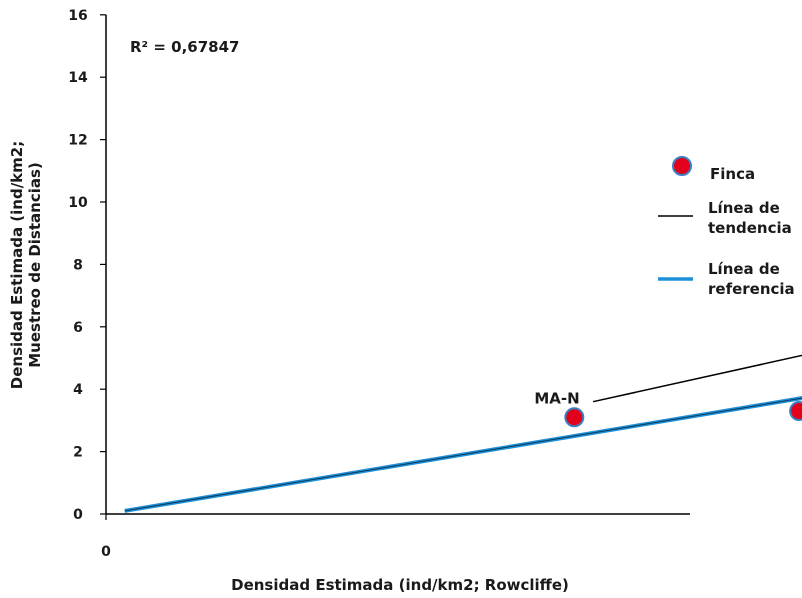 This screenshot has width=802, height=598. I want to click on x-tick-label: 0, so click(106, 552).